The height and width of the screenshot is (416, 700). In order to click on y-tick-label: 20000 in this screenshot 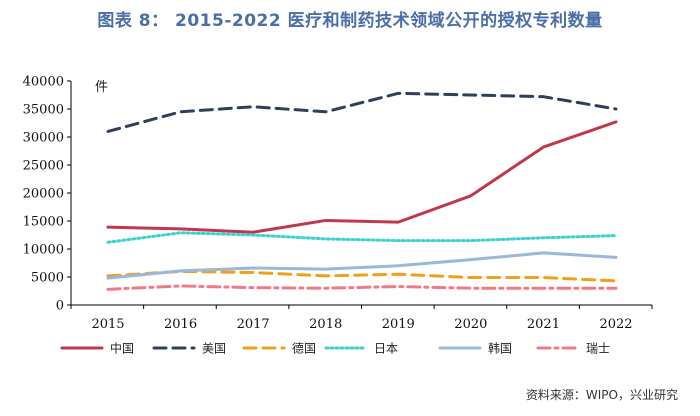, I will do `click(43, 194)`.